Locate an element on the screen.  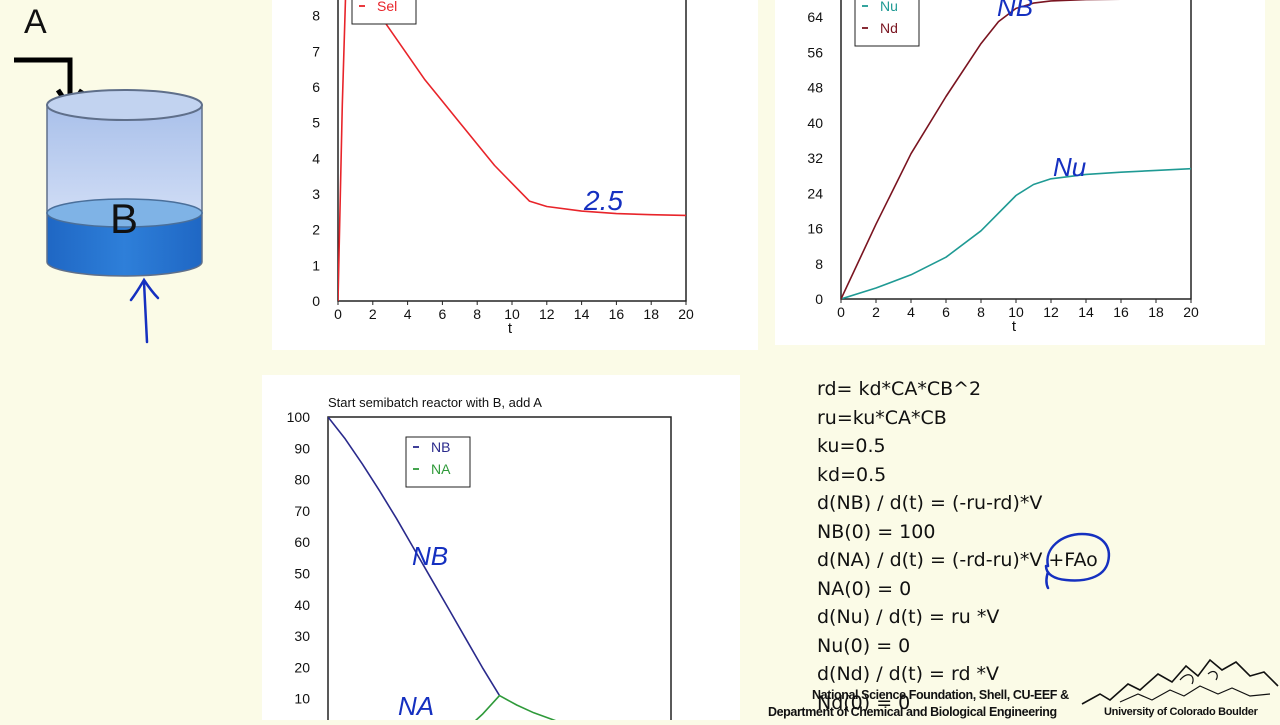
series-line-nu is located at coordinates (1016, 233).